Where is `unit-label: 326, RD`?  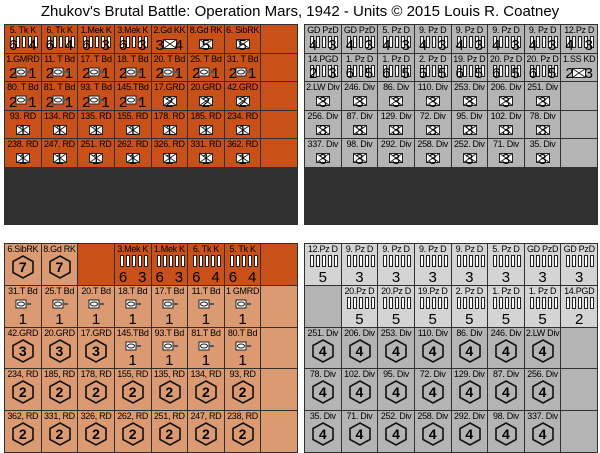 unit-label: 326, RD is located at coordinates (96, 416).